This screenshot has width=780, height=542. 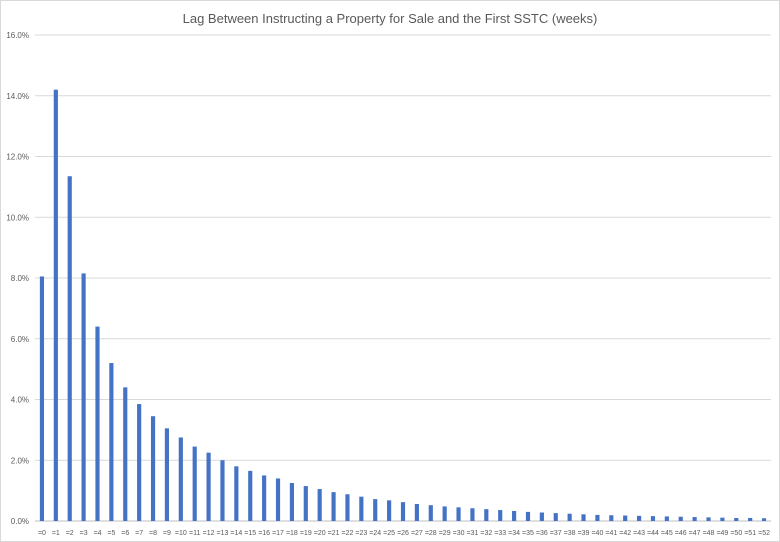 I want to click on x-tick-label: =47, so click(x=695, y=533).